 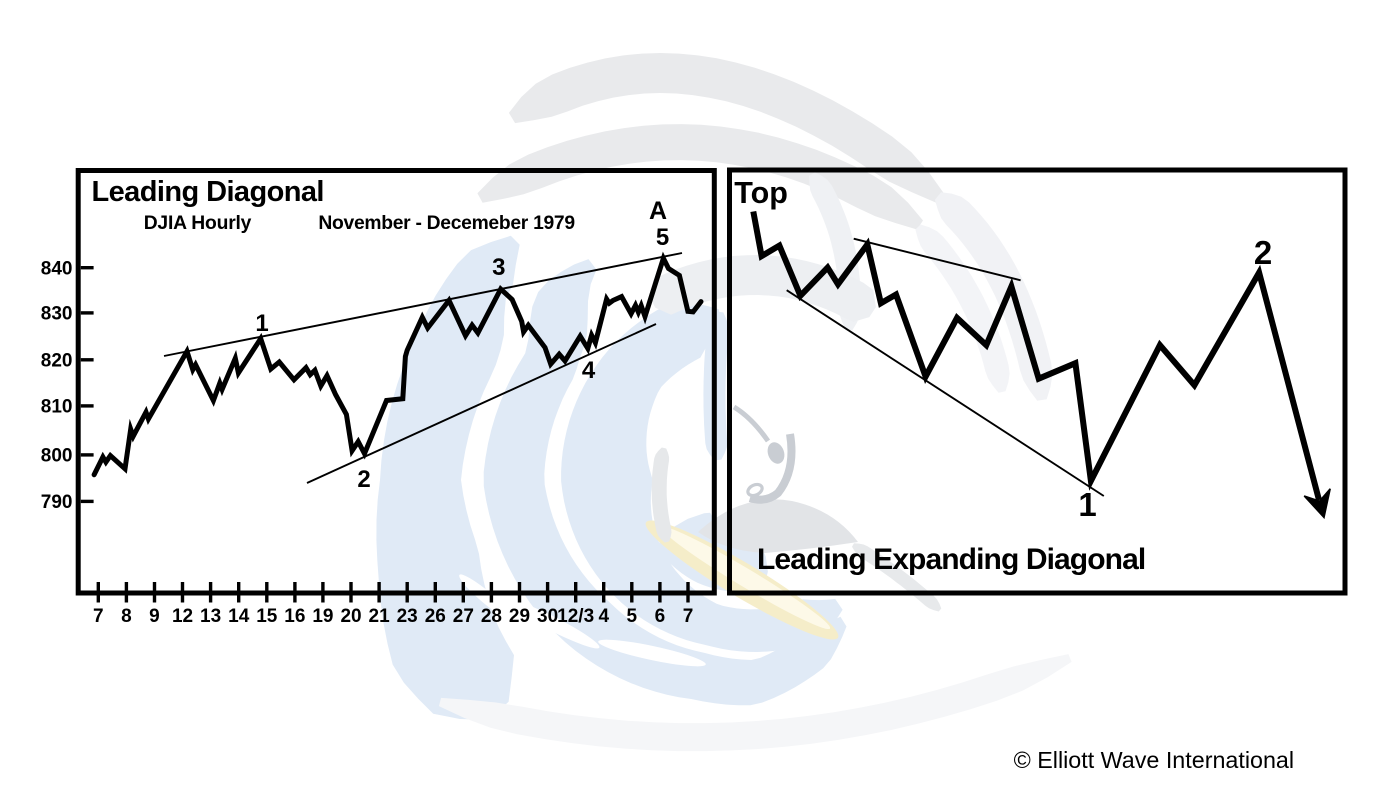 What do you see at coordinates (208, 192) in the screenshot?
I see `svg-text: Leading Diagonal` at bounding box center [208, 192].